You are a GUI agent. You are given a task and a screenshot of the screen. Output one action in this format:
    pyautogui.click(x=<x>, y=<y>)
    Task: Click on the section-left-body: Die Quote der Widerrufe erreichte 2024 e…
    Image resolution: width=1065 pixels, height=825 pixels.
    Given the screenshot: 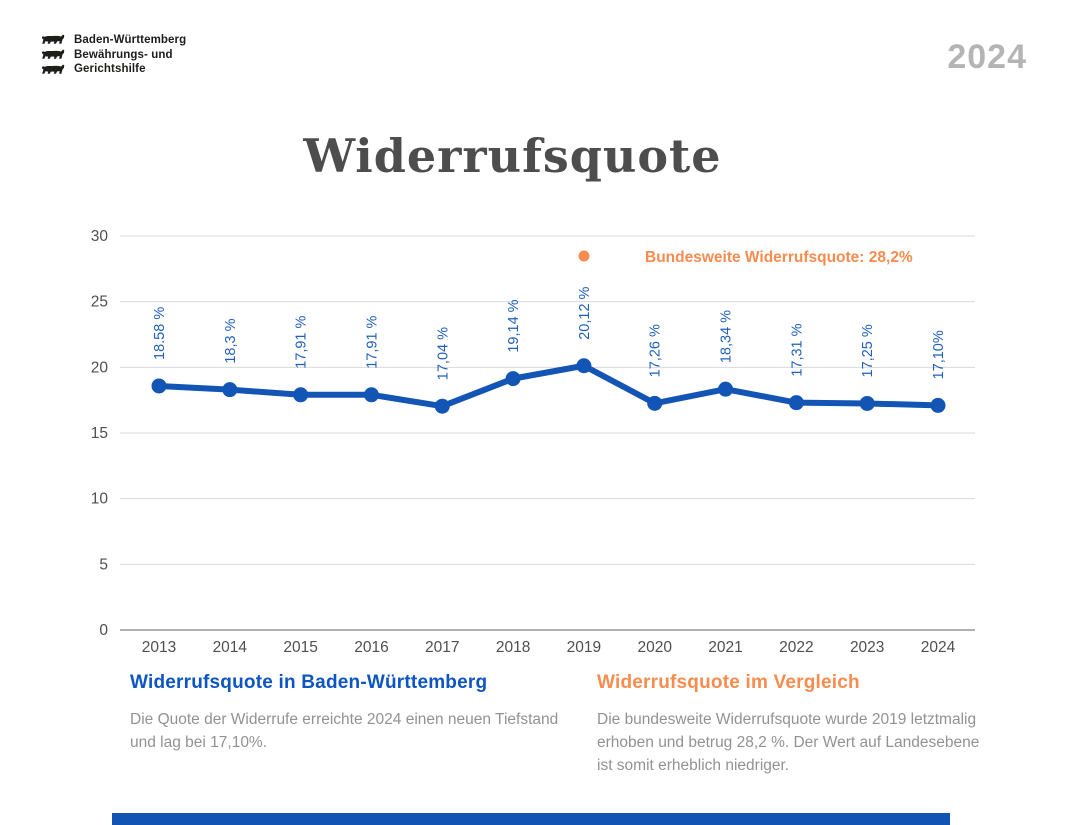 What is the action you would take?
    pyautogui.click(x=344, y=731)
    